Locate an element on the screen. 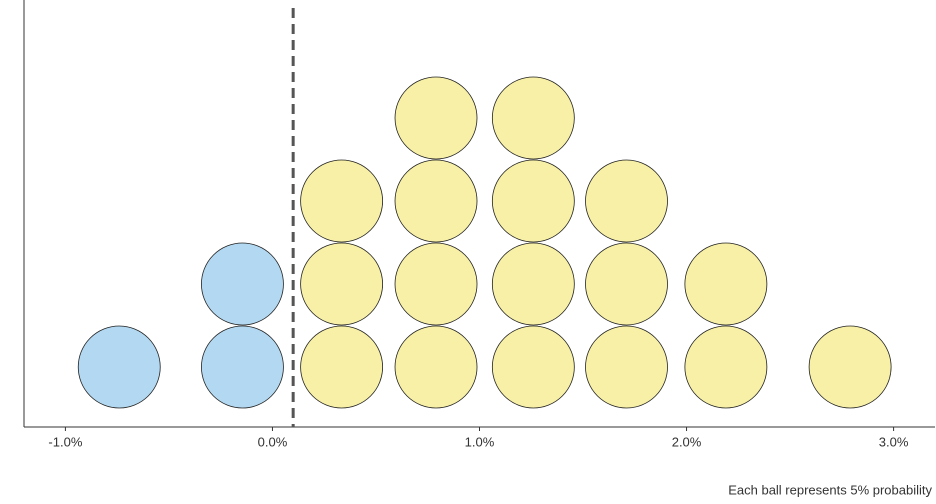  x-tick-label: -1.0% is located at coordinates (65, 441).